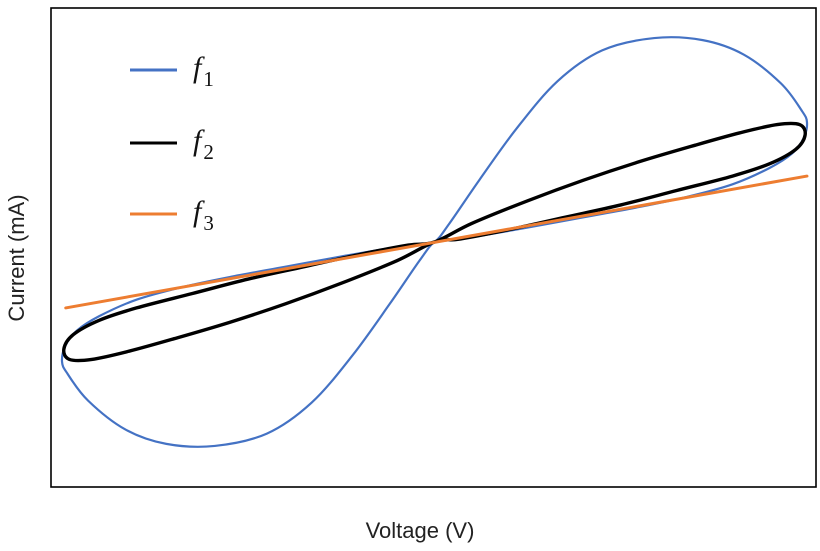  I want to click on legend-label-f2: f2, so click(203, 144).